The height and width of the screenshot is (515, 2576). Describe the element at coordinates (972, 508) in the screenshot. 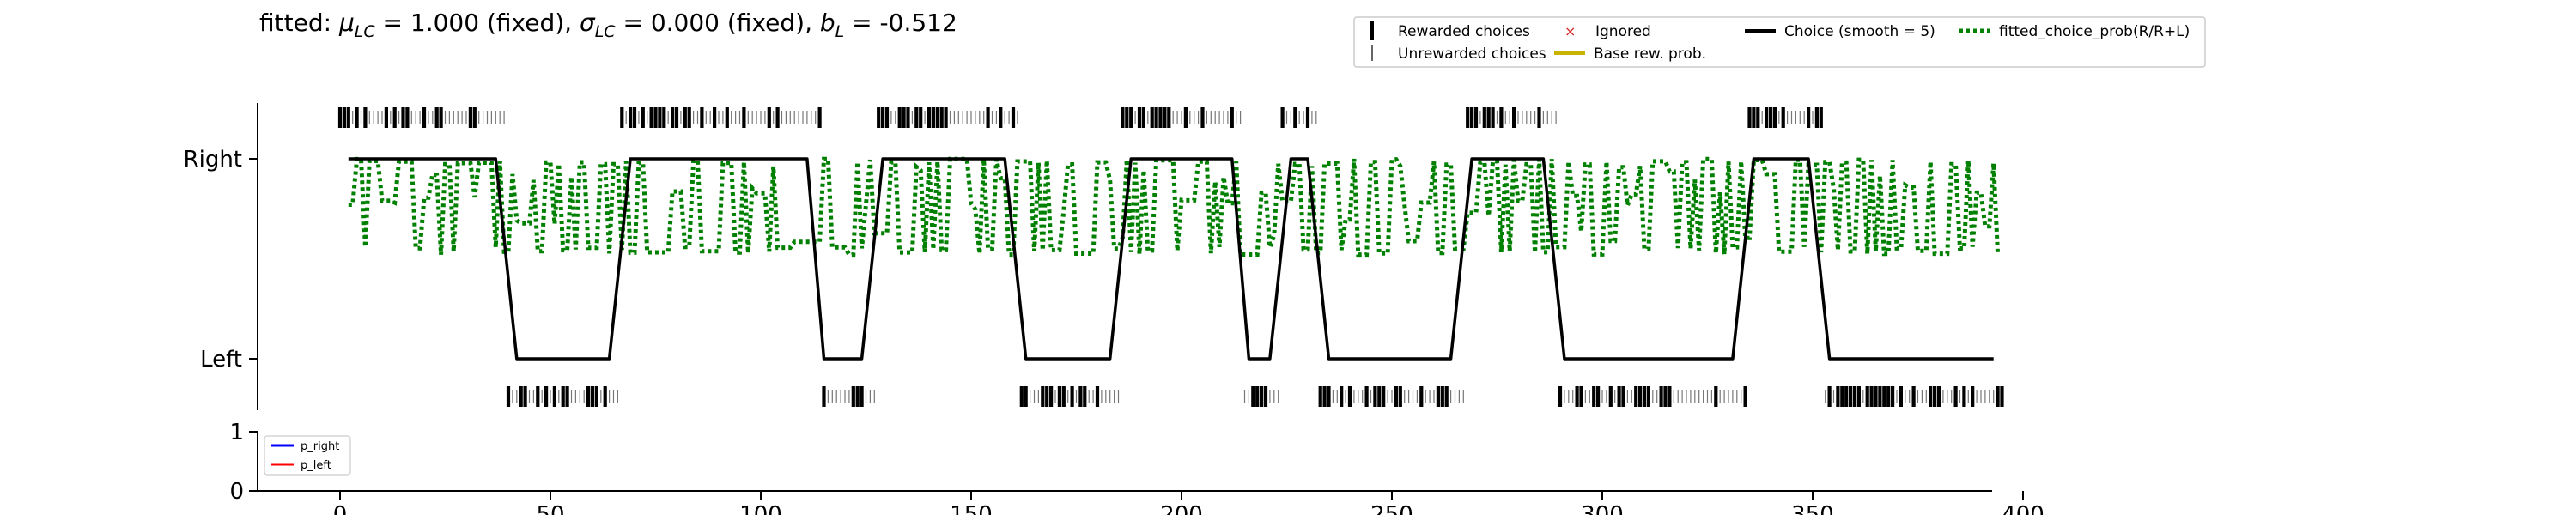

I see `bottom-xtick-label: 150` at that location.